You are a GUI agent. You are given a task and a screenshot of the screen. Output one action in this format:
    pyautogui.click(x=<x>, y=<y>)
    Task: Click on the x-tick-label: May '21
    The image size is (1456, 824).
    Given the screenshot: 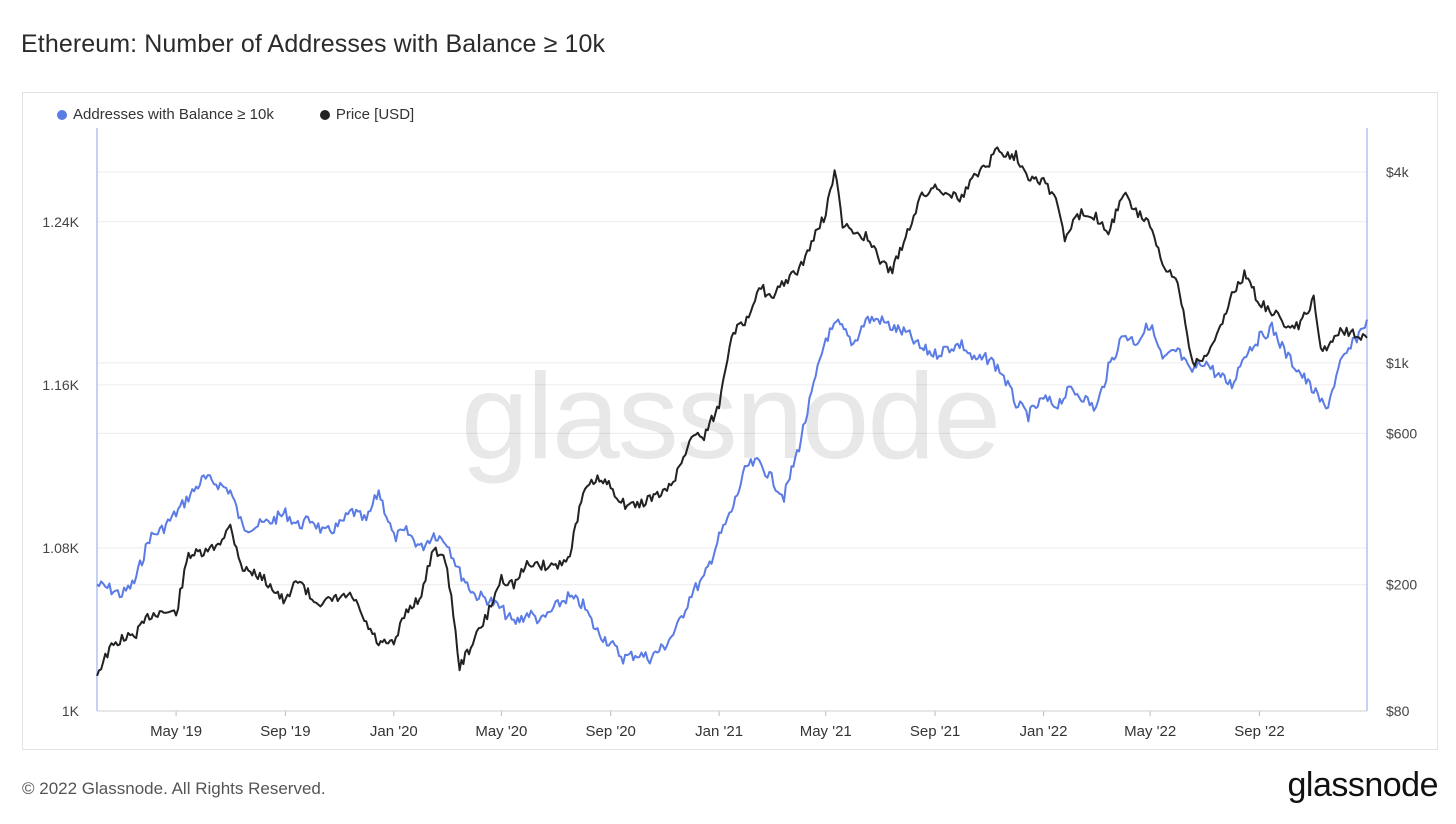 What is the action you would take?
    pyautogui.click(x=826, y=731)
    